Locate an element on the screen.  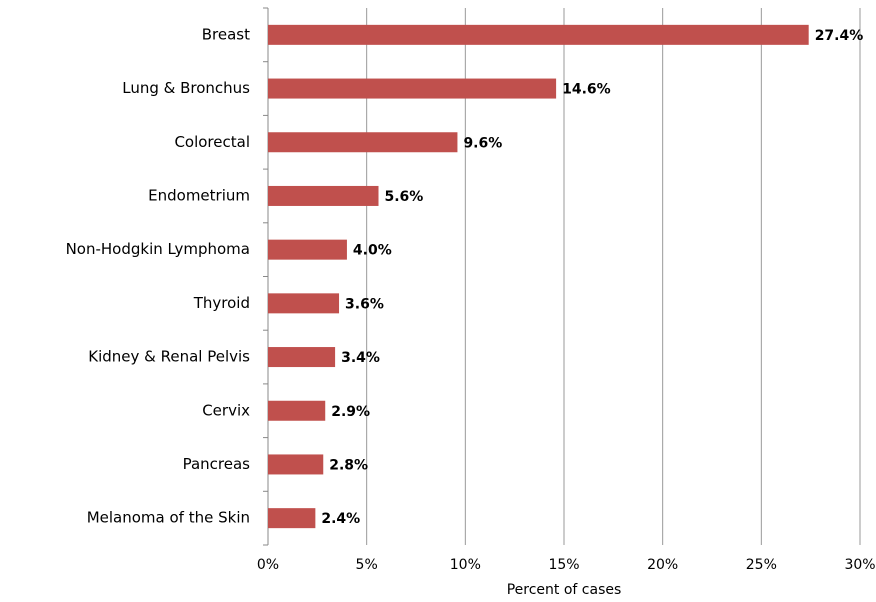
y-tick-label: Breast is located at coordinates (226, 34).